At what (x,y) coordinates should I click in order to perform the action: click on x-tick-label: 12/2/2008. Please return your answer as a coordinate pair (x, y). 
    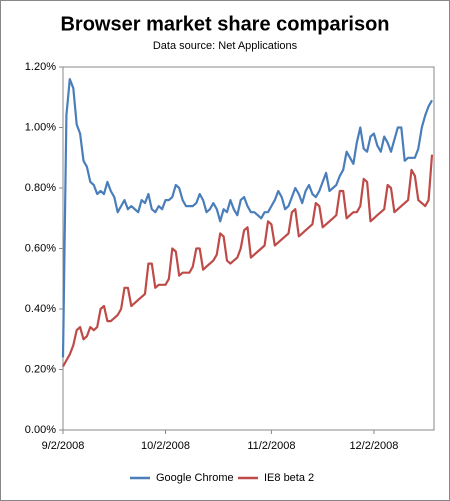
    Looking at the image, I should click on (373, 446).